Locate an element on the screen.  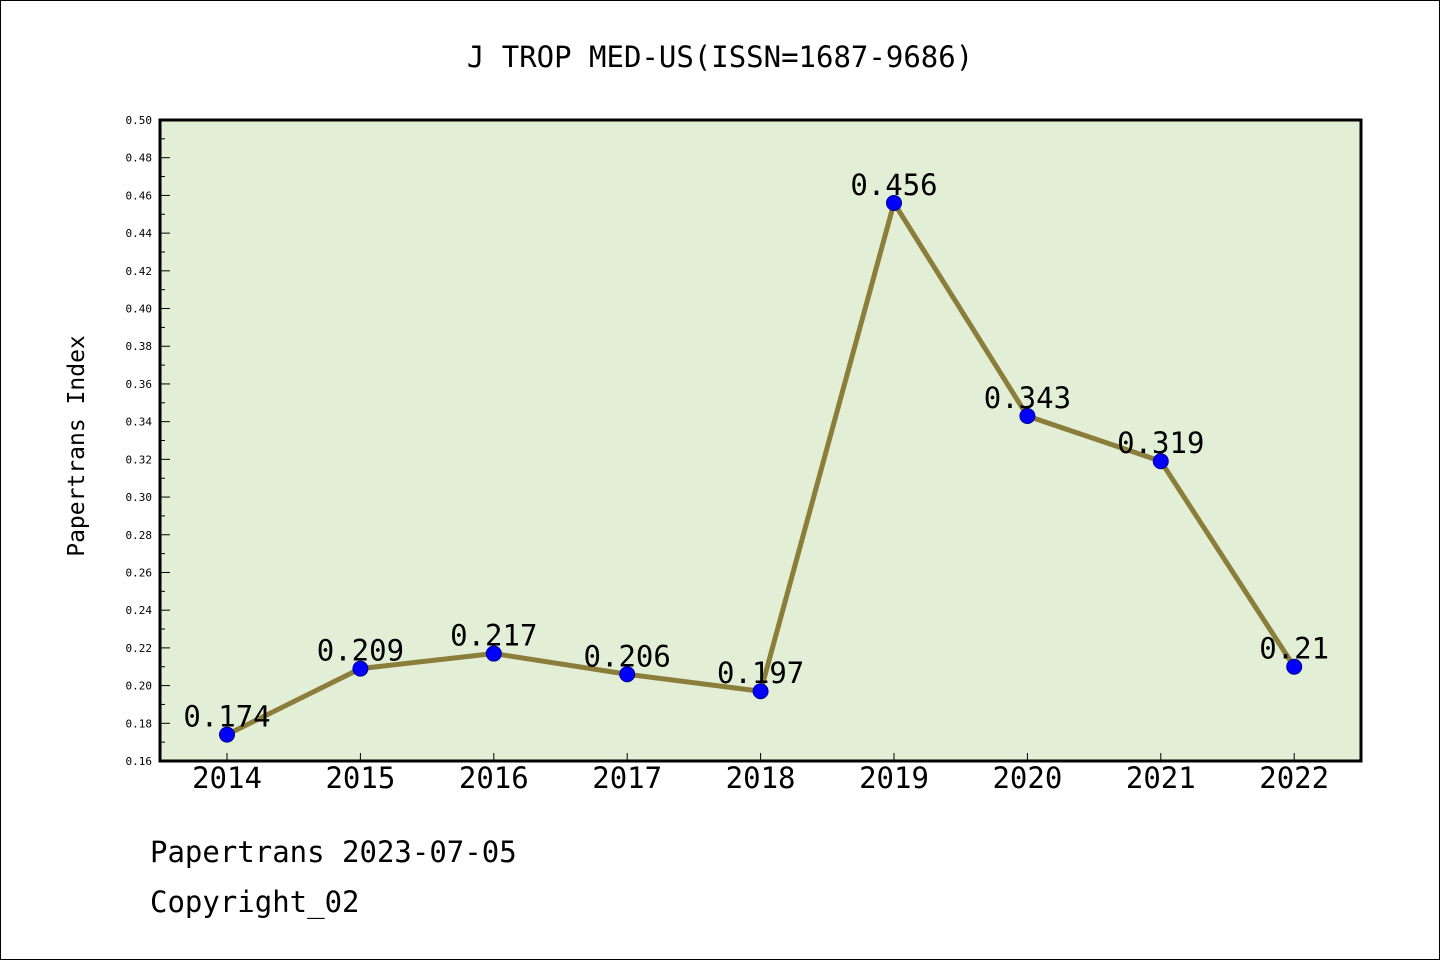
x-tick-label: 2019 is located at coordinates (894, 778).